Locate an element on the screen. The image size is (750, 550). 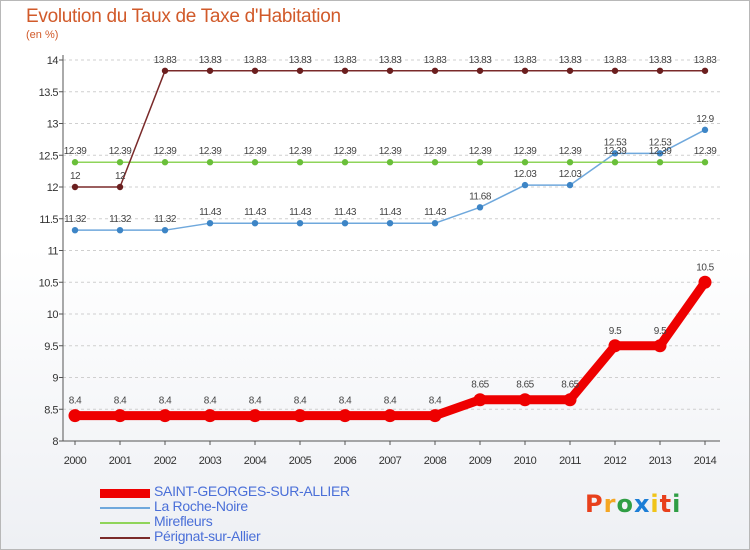
data-label: 12.53 is located at coordinates (615, 142).